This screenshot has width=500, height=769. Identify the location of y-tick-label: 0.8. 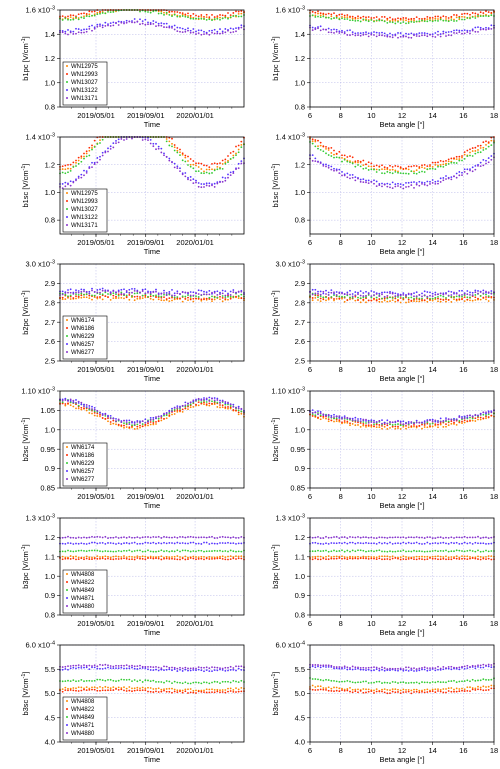
(300, 107).